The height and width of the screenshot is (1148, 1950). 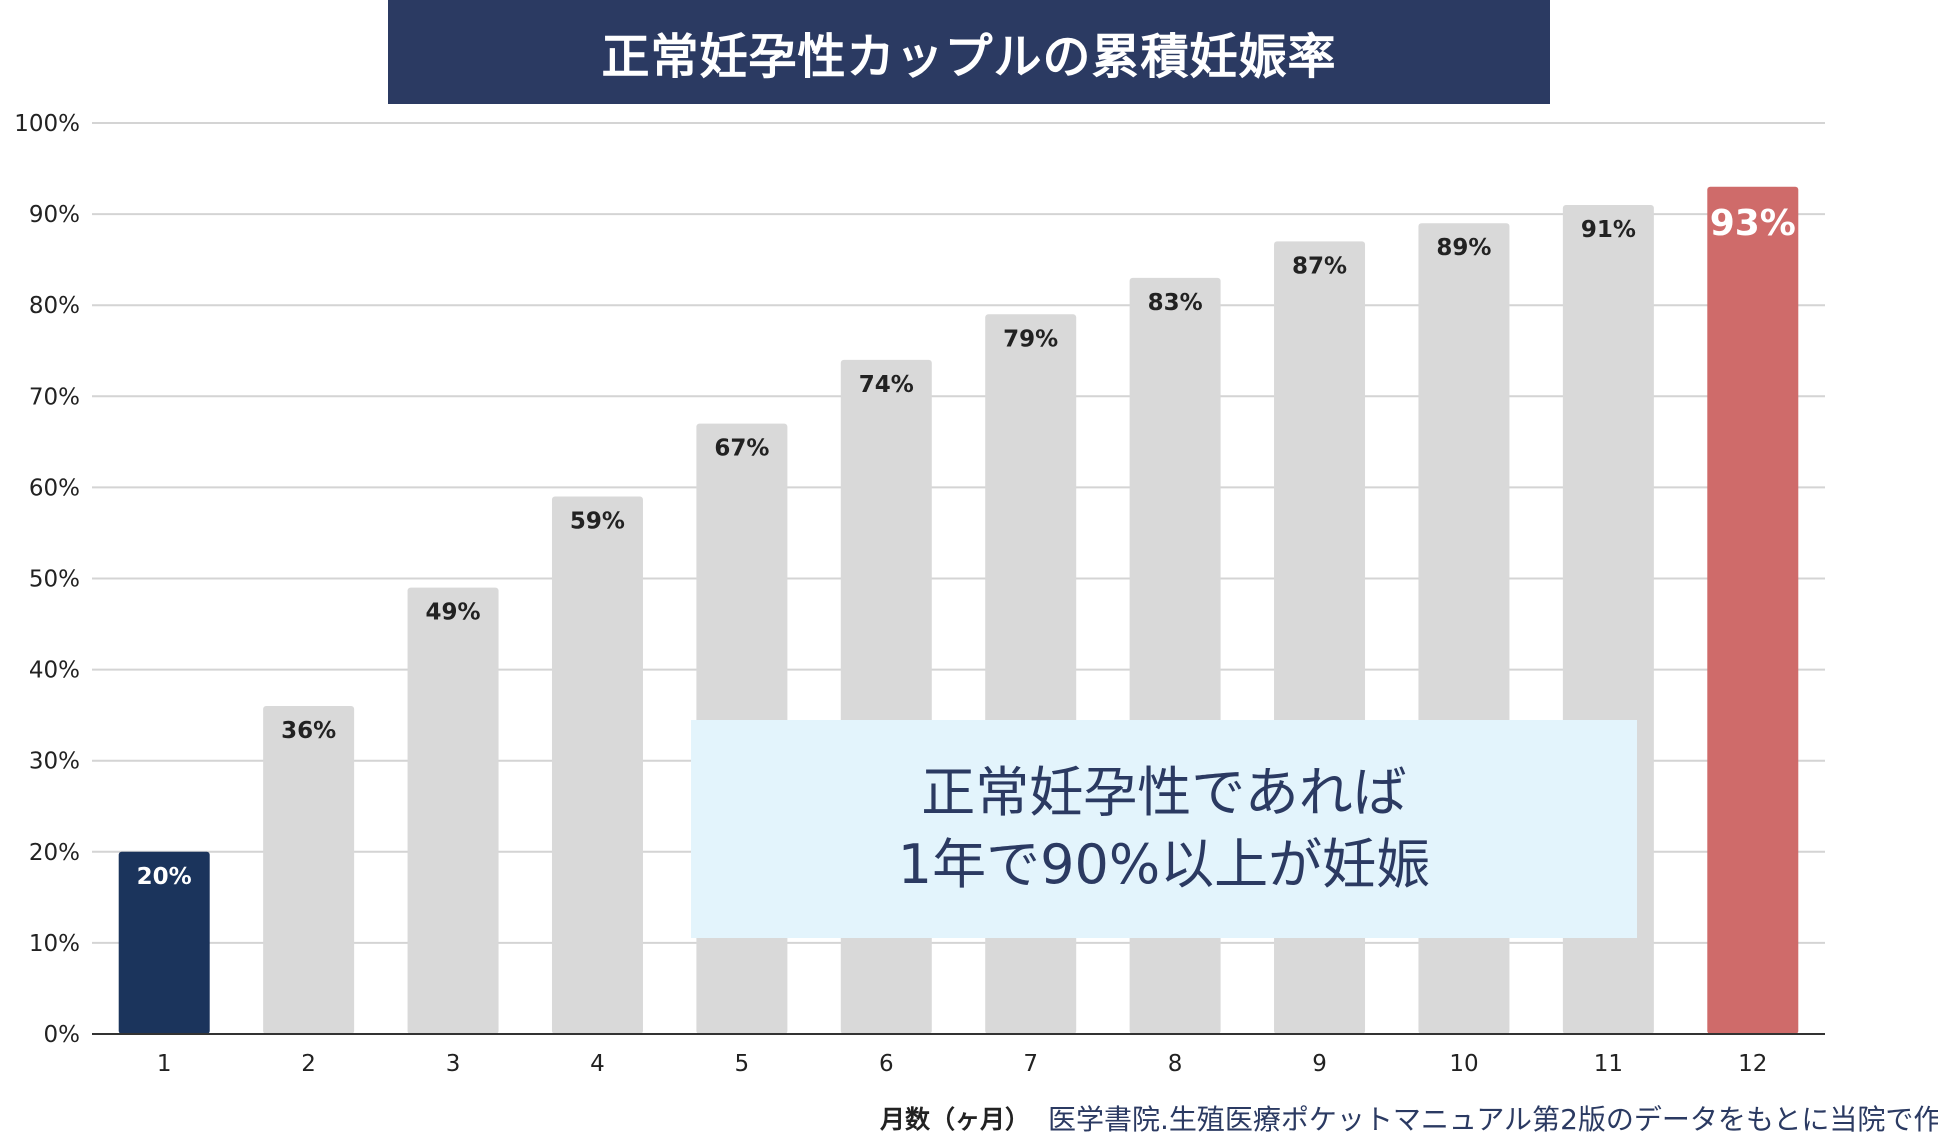 I want to click on y-tick-label: 0%, so click(x=62, y=1035).